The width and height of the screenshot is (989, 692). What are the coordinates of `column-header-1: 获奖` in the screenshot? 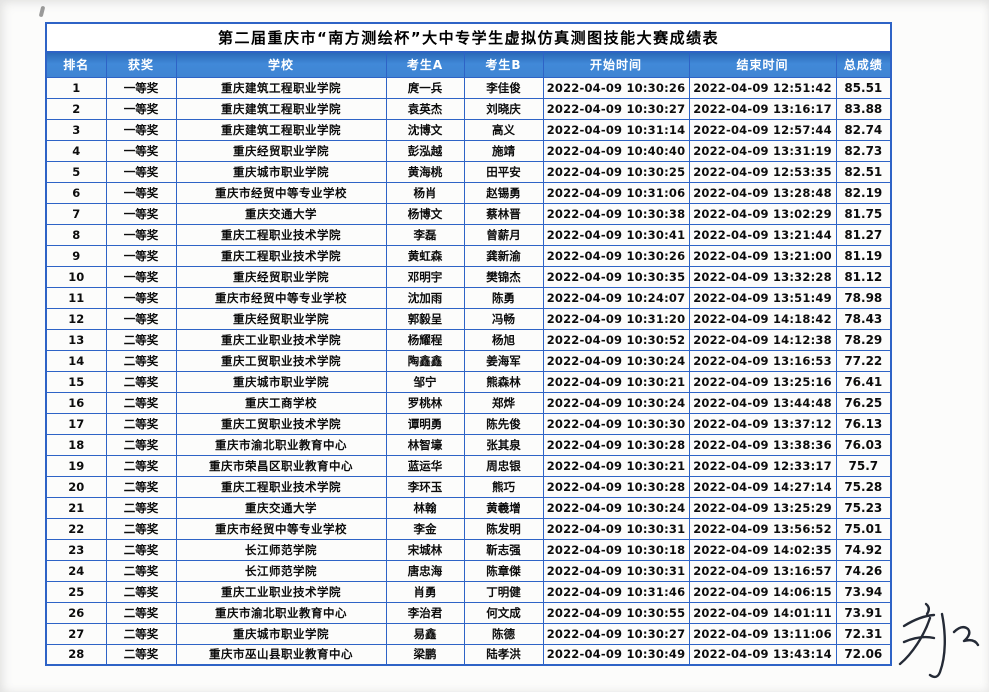 It's located at (141, 64).